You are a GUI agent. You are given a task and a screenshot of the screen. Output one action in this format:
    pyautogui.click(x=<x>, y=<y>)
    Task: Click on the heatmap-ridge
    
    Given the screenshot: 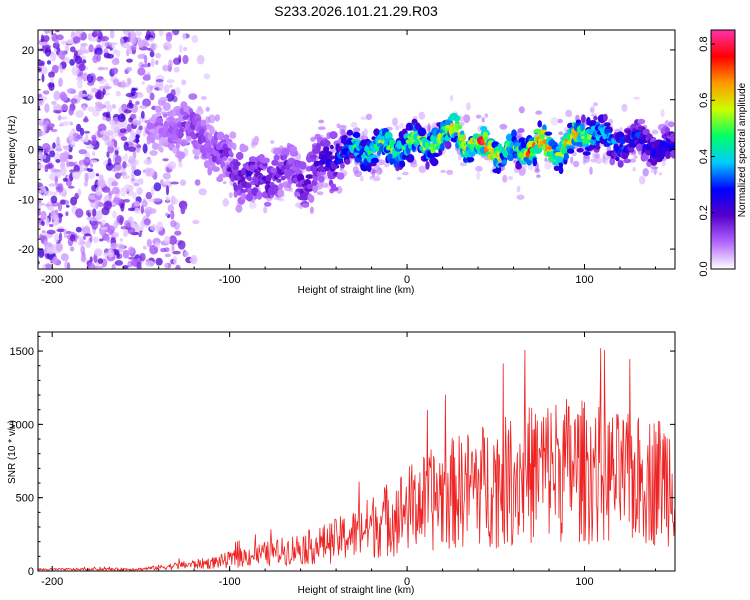 What is the action you would take?
    pyautogui.click(x=410, y=152)
    